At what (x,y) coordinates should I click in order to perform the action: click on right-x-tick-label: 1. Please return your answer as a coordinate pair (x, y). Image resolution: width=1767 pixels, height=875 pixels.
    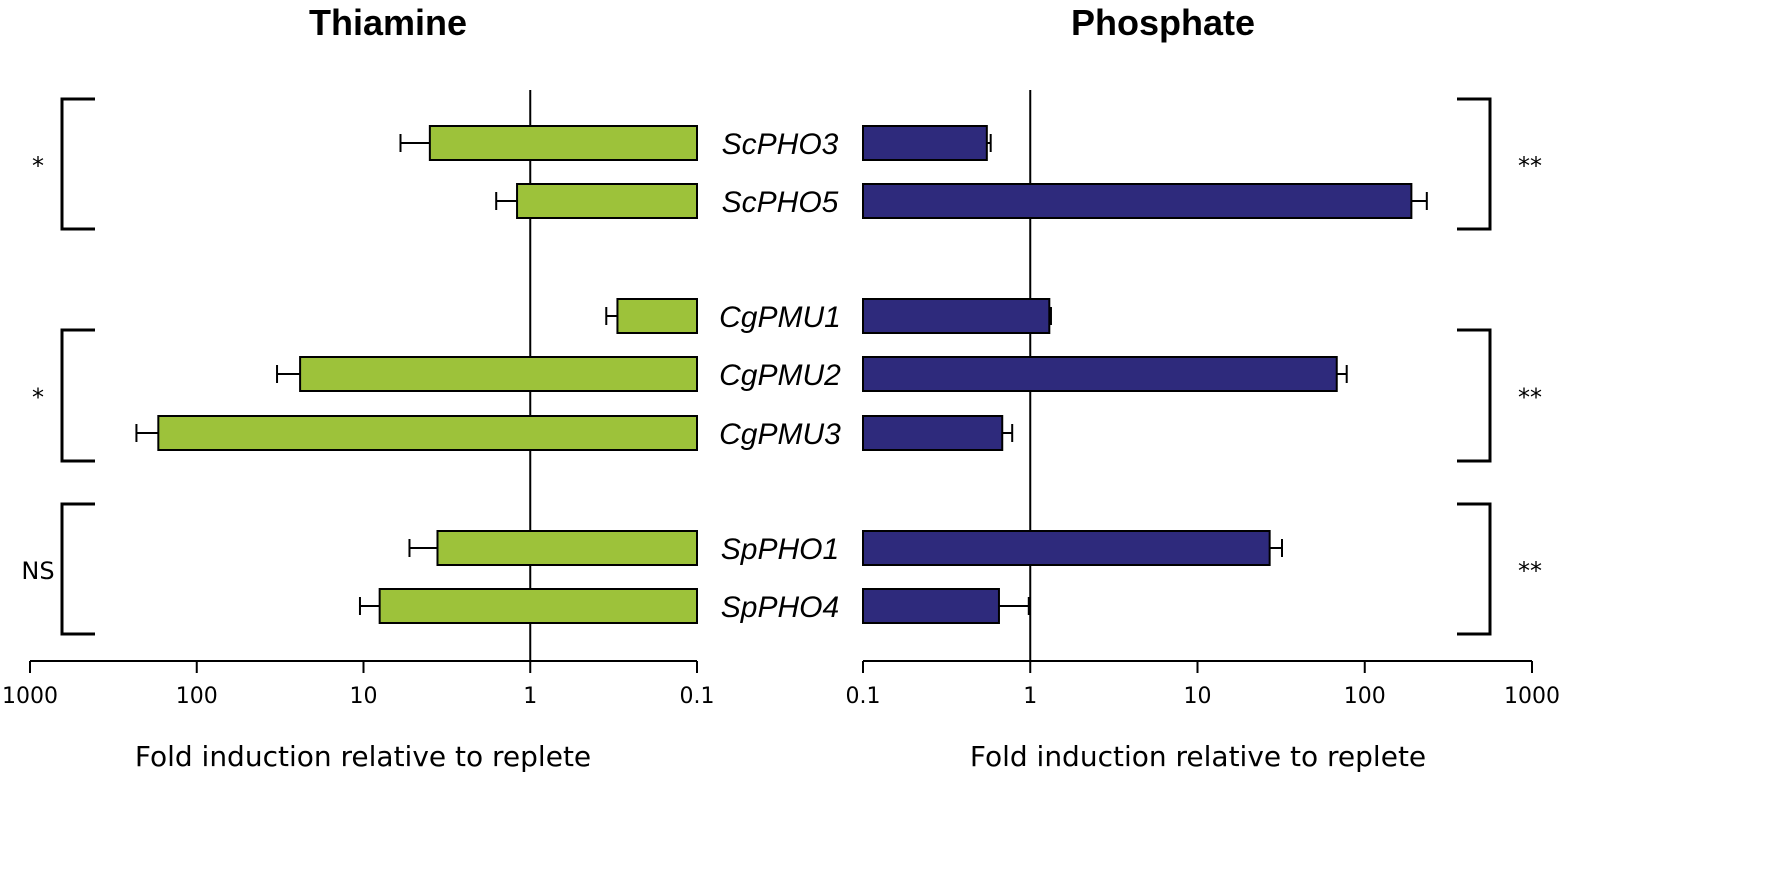
    Looking at the image, I should click on (1030, 696).